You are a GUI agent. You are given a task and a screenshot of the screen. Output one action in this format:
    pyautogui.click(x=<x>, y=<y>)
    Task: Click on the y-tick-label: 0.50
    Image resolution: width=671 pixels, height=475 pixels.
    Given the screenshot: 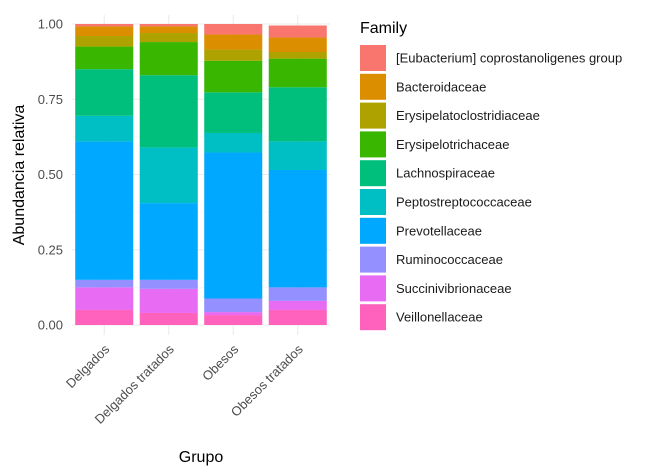 What is the action you would take?
    pyautogui.click(x=50, y=174)
    